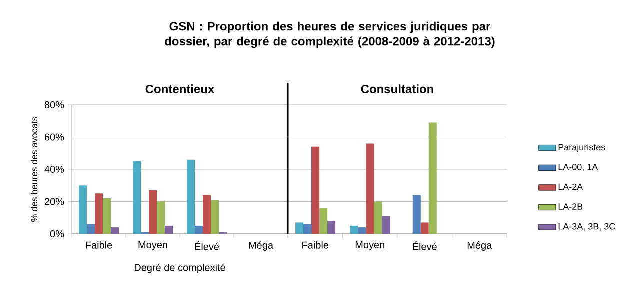  Describe the element at coordinates (571, 187) in the screenshot. I see `legend-label: LA-2A` at that location.